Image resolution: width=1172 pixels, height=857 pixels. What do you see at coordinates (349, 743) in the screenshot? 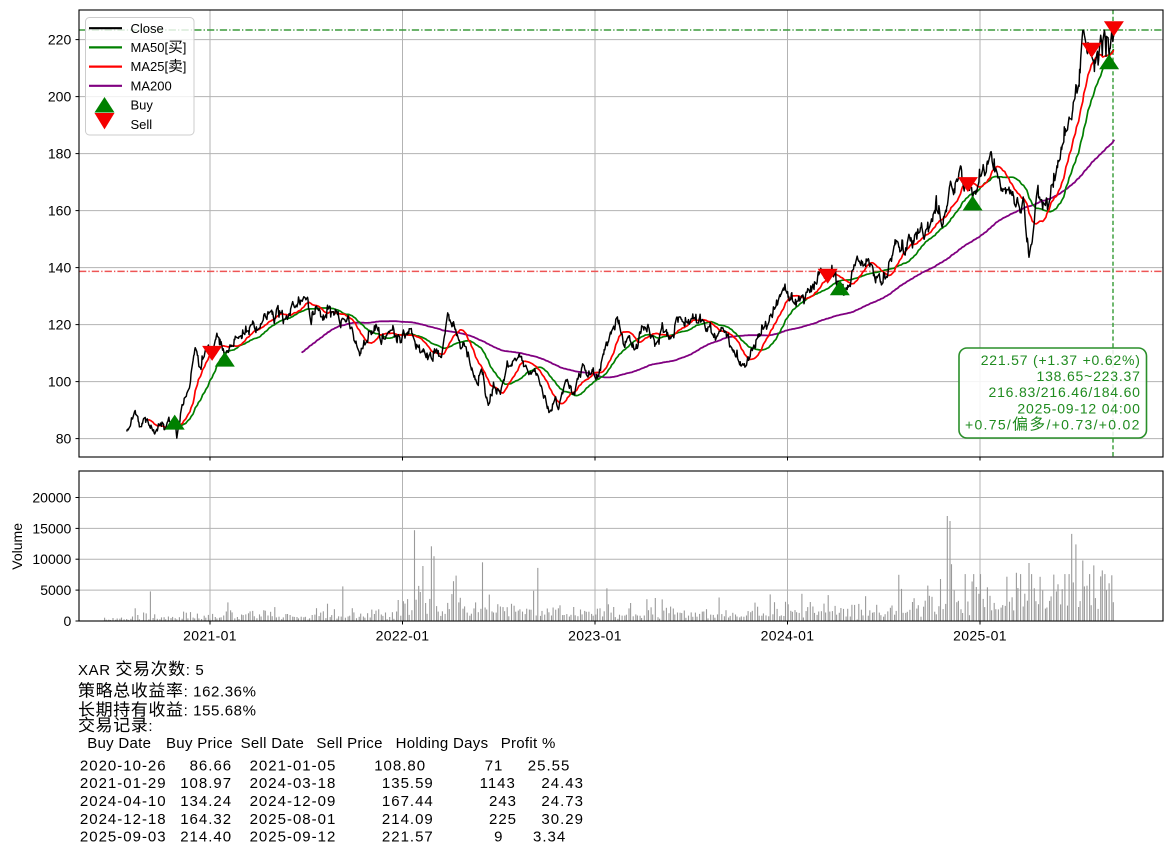
I see `svg-text: Sell Price` at bounding box center [349, 743].